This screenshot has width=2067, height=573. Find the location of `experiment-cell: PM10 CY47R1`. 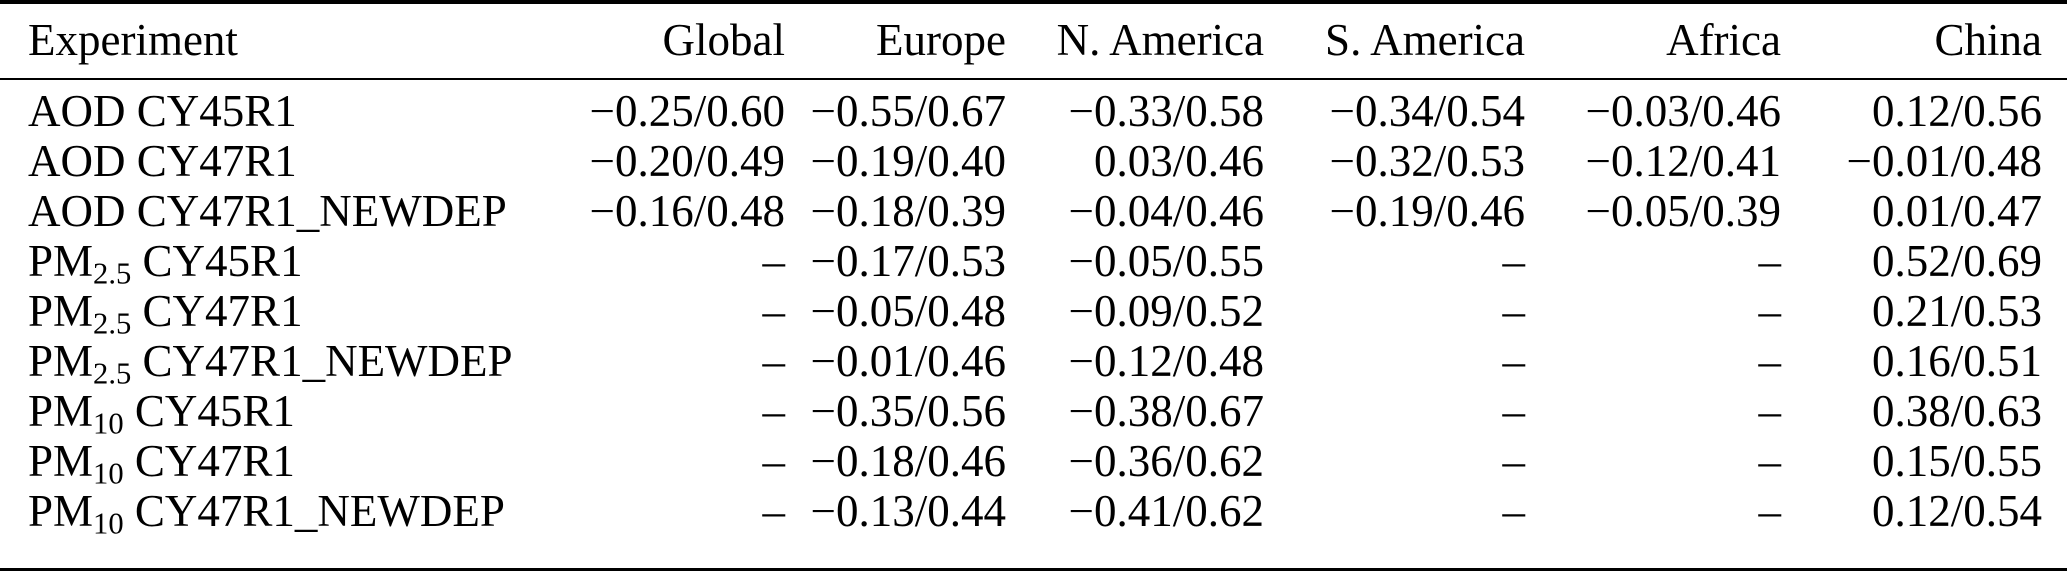

experiment-cell: PM10 CY47R1 is located at coordinates (292, 462).